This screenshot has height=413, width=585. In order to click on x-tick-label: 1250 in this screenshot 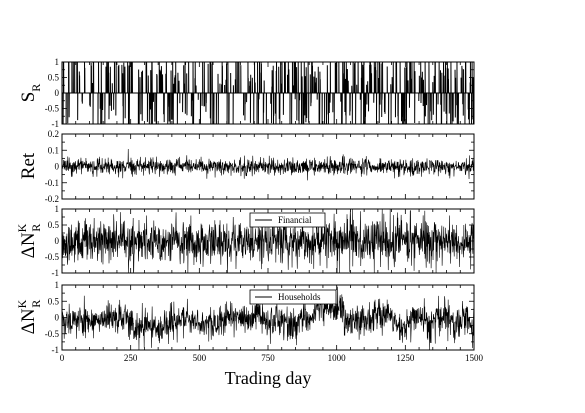, I will do `click(405, 358)`.